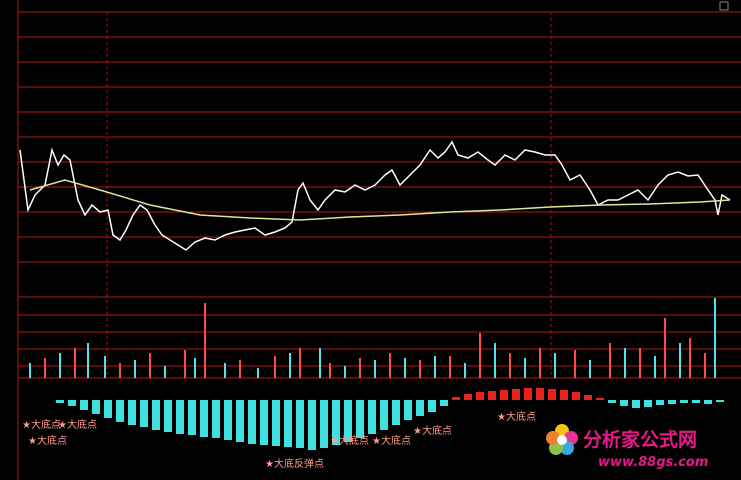 The width and height of the screenshot is (741, 480). I want to click on watermark-url: www.88gs.com, so click(653, 462).